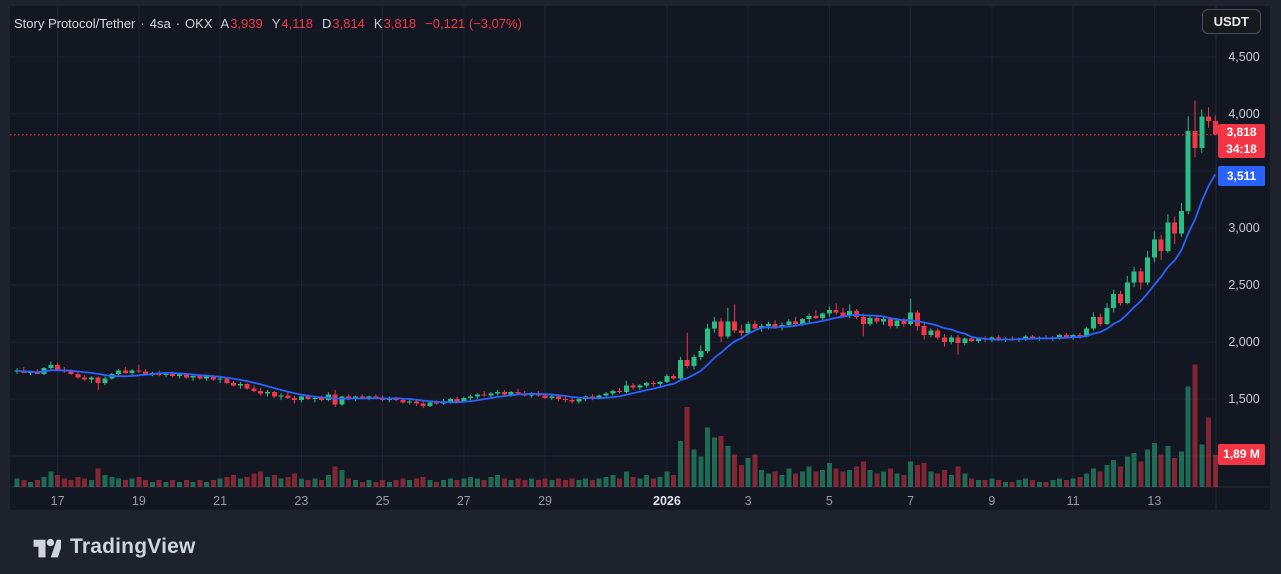 This screenshot has height=574, width=1281. What do you see at coordinates (220, 501) in the screenshot?
I see `time-axis-label: 21` at bounding box center [220, 501].